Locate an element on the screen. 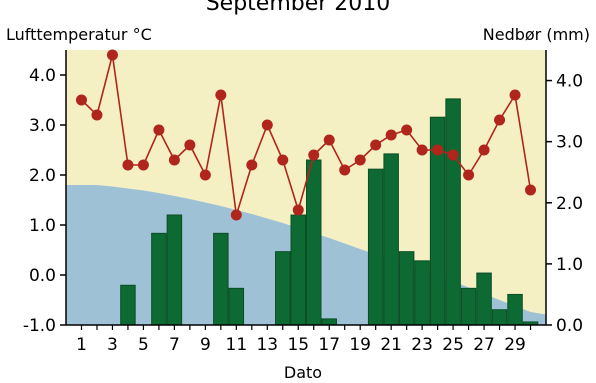  left-tick-label: -1.0 is located at coordinates (39, 326).